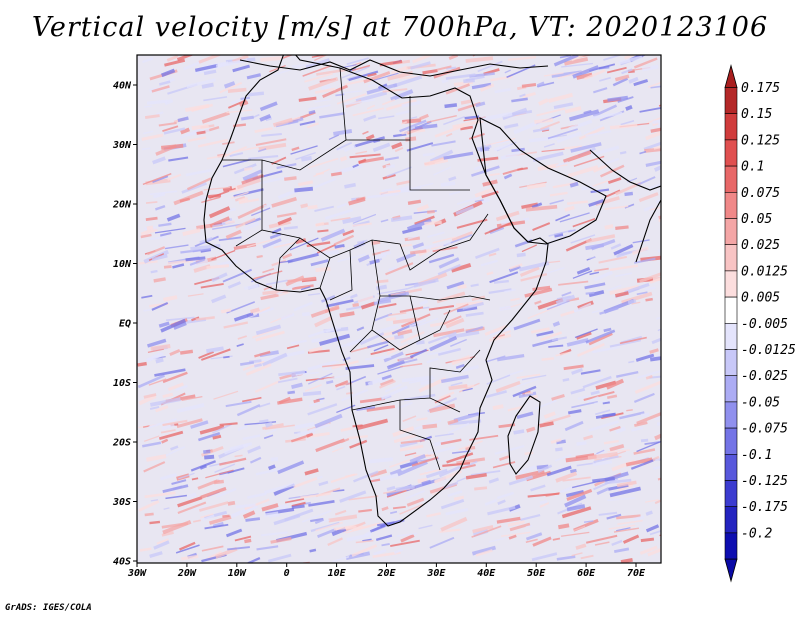  What do you see at coordinates (386, 571) in the screenshot?
I see `longitude-axis: 30W 20W 10W 0 10E 20E 30E 40E 50E 60E 70E` at bounding box center [386, 571].